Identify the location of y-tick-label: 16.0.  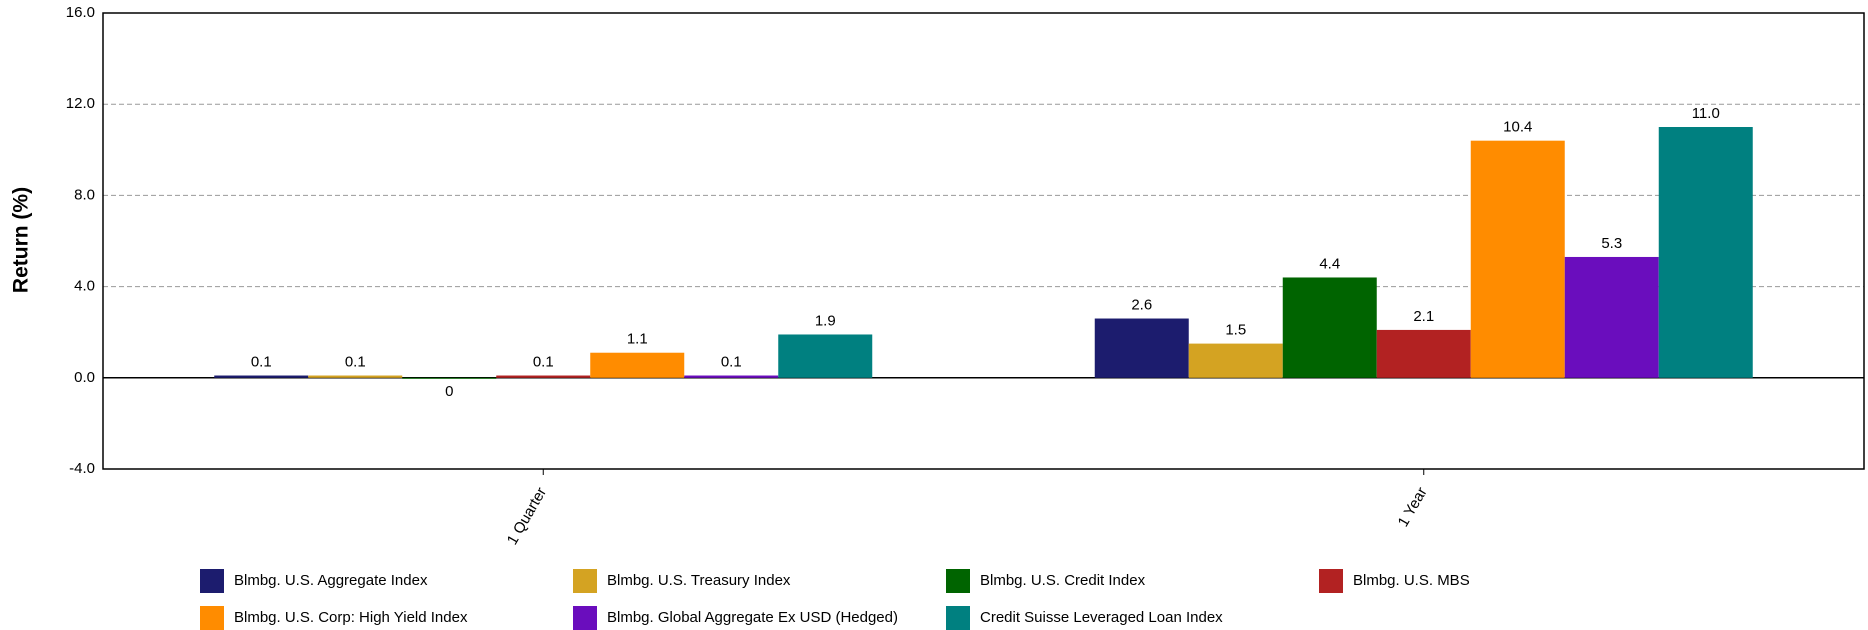
(80, 12).